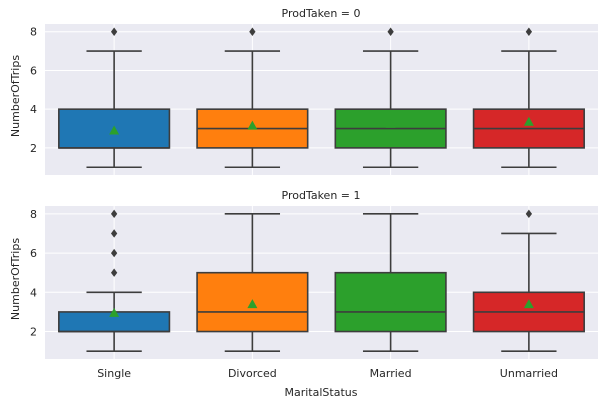 The width and height of the screenshot is (607, 407). Describe the element at coordinates (321, 13) in the screenshot. I see `panel-title-top: ProdTaken = 0` at that location.